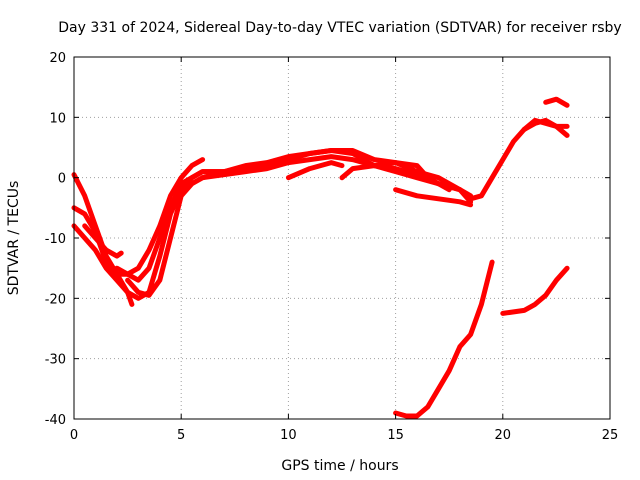 The width and height of the screenshot is (640, 480). Describe the element at coordinates (395, 435) in the screenshot. I see `x-tick-label: 15` at that location.